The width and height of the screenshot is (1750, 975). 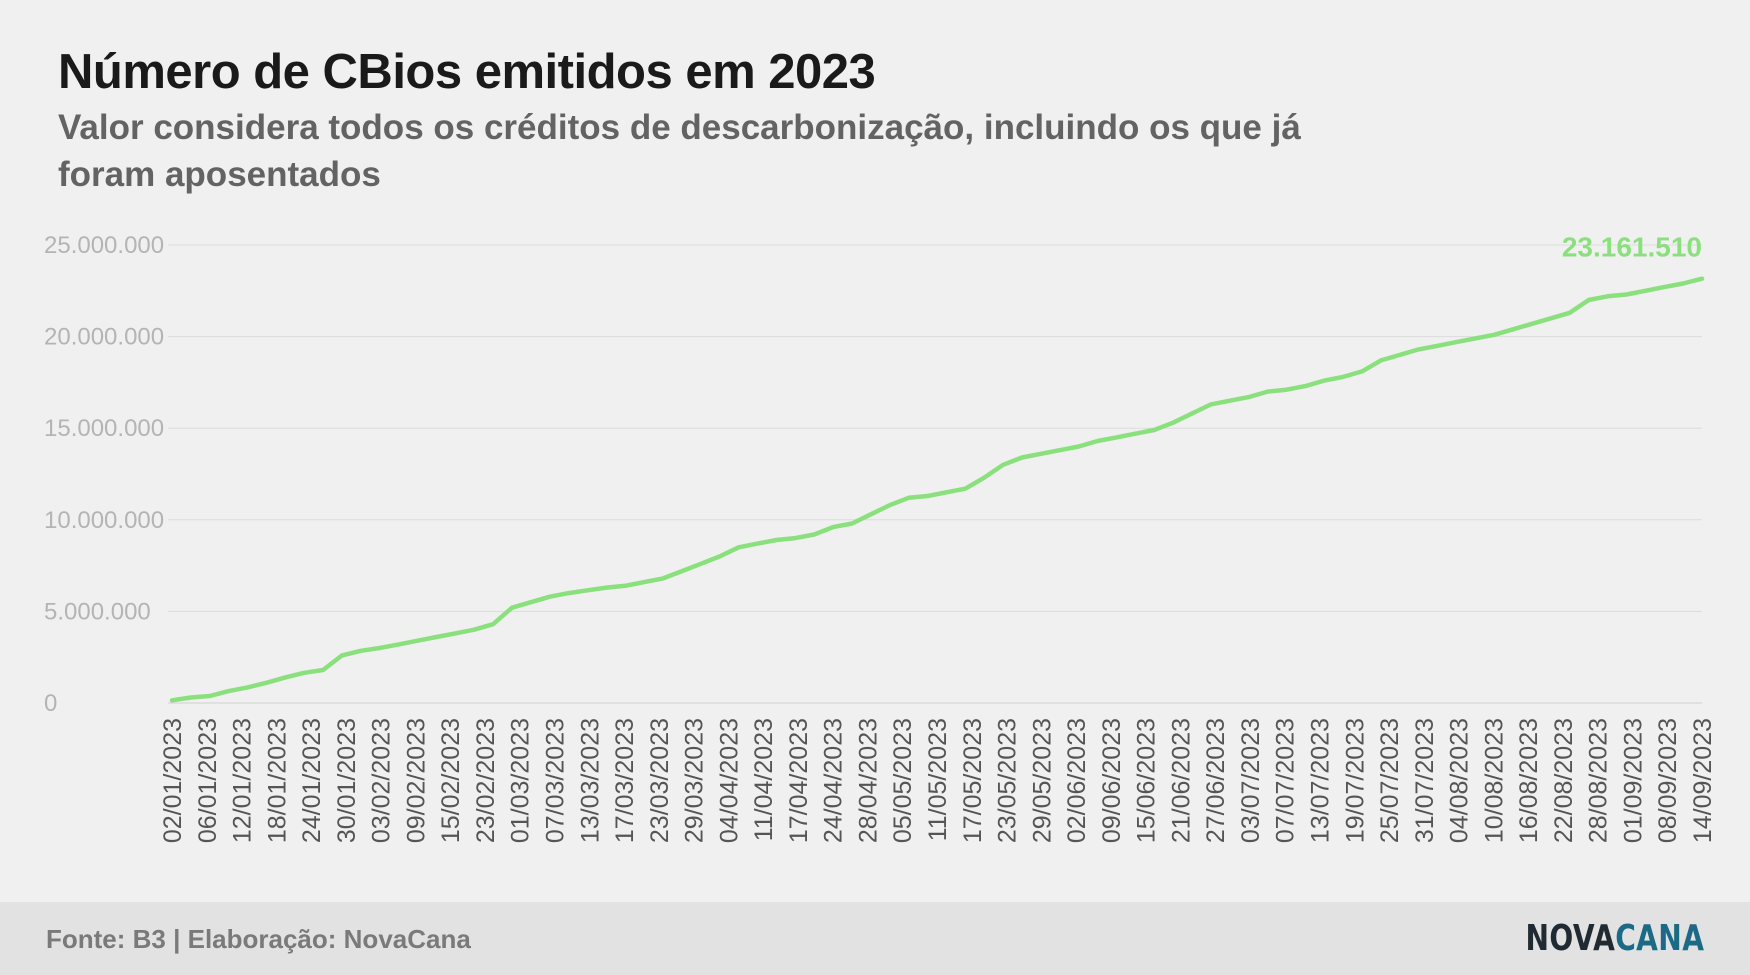 I want to click on y-tick-label: 20.000.000, so click(x=104, y=337).